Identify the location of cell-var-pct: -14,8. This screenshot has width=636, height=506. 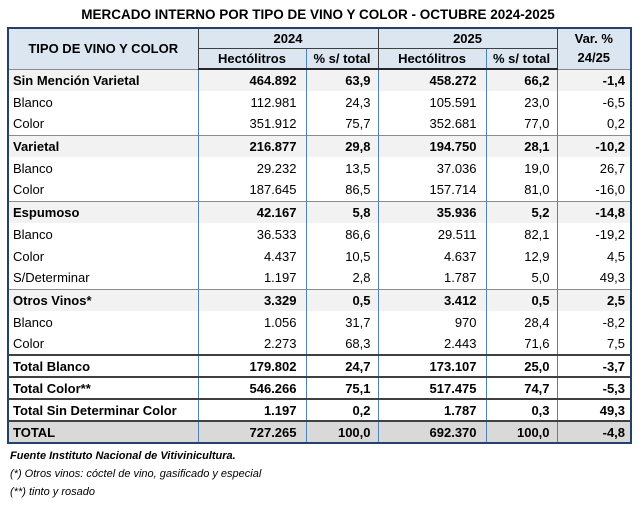
(594, 212).